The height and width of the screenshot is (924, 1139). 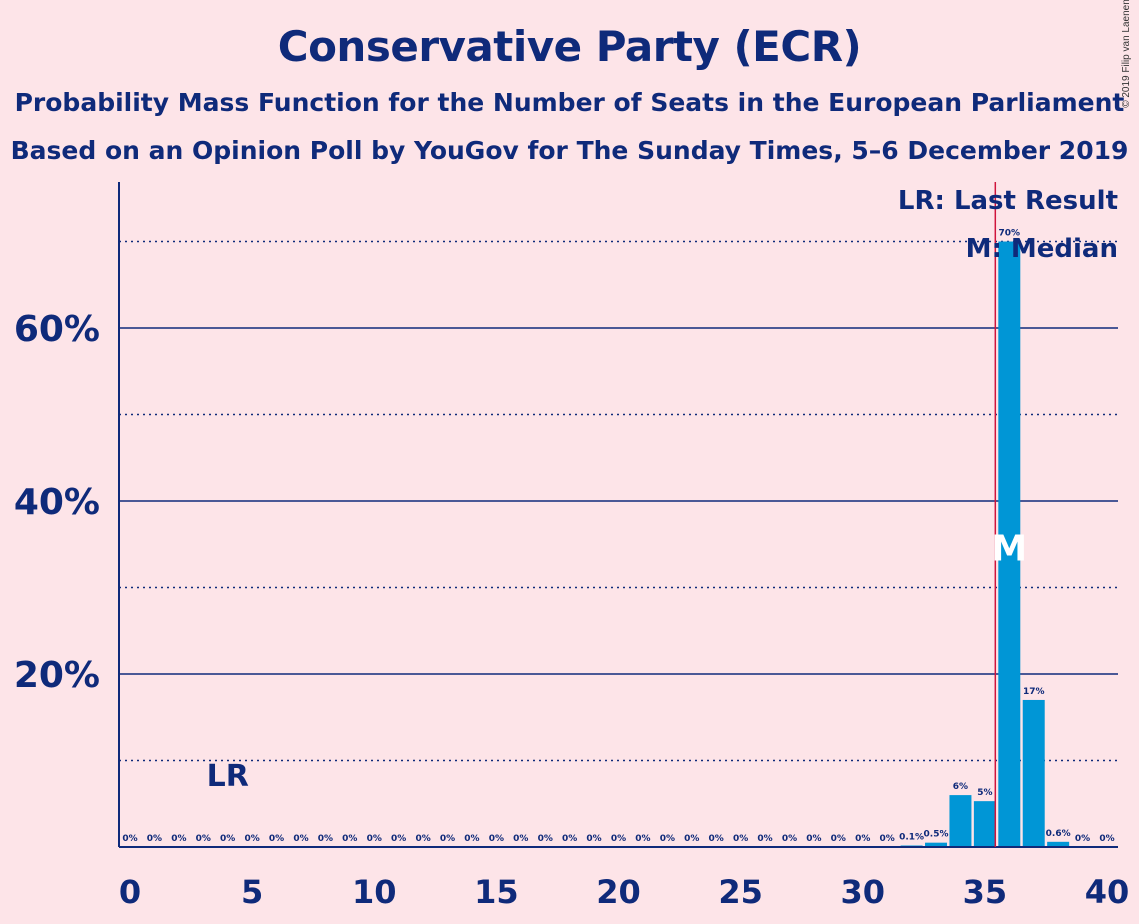 I want to click on bar-label-seats-25: 0%, so click(x=740, y=839).